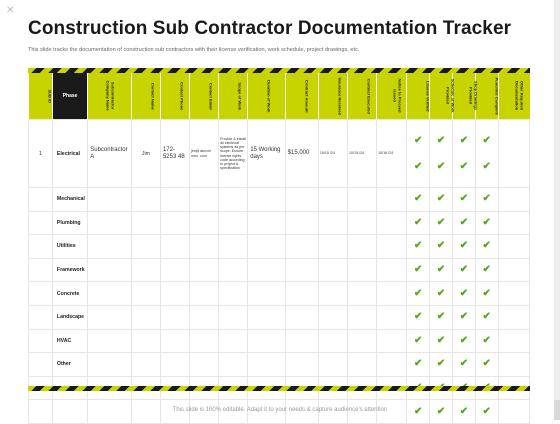 The image size is (560, 424). Describe the element at coordinates (557, 410) in the screenshot. I see `scroll-thumb` at that location.